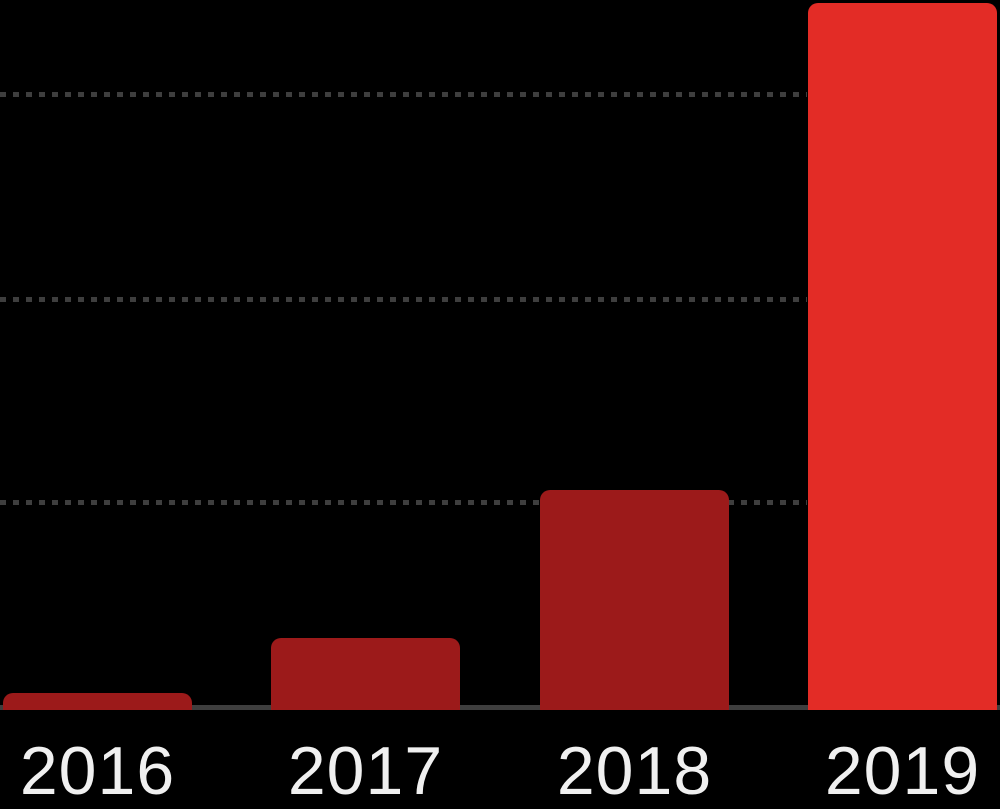  Describe the element at coordinates (902, 771) in the screenshot. I see `x-axis-label-2019: 2019` at that location.